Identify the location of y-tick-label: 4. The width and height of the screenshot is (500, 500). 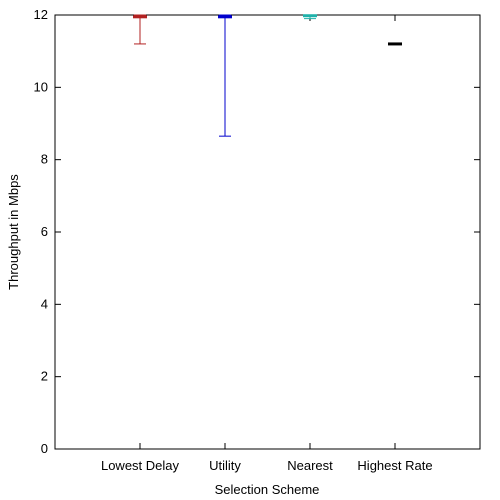
(44, 303).